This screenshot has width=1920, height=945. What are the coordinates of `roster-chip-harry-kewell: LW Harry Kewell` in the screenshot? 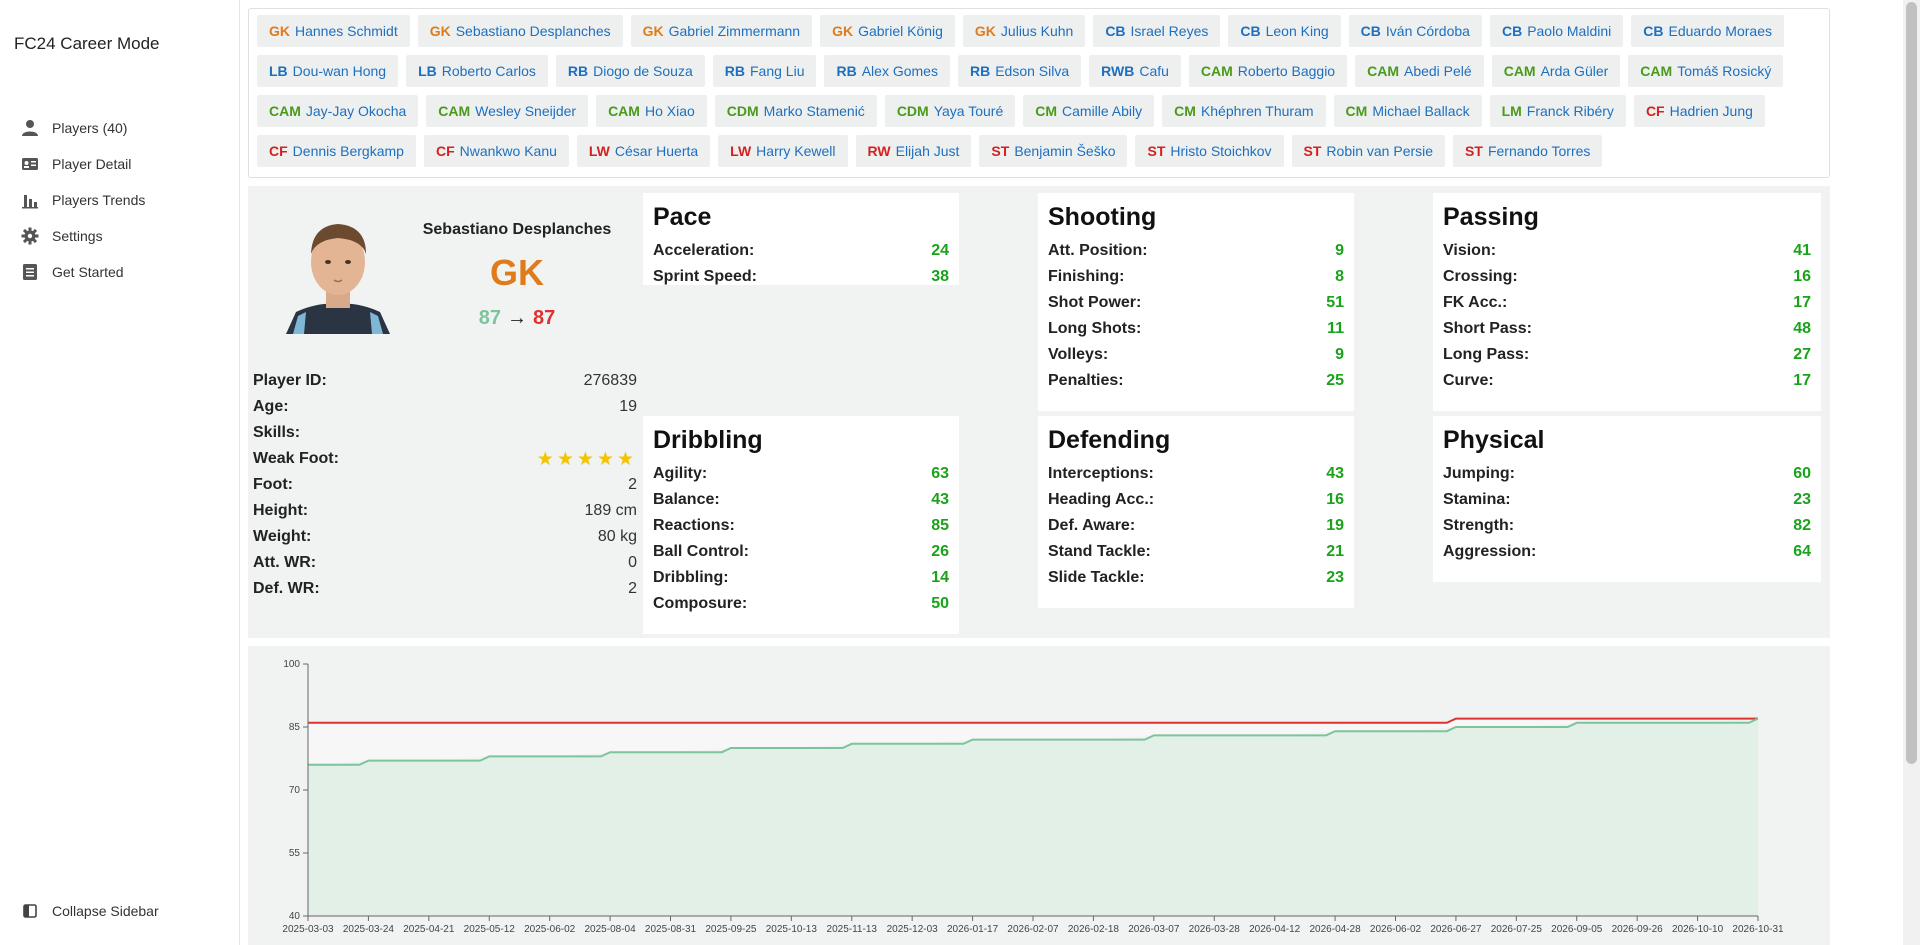 It's located at (783, 151).